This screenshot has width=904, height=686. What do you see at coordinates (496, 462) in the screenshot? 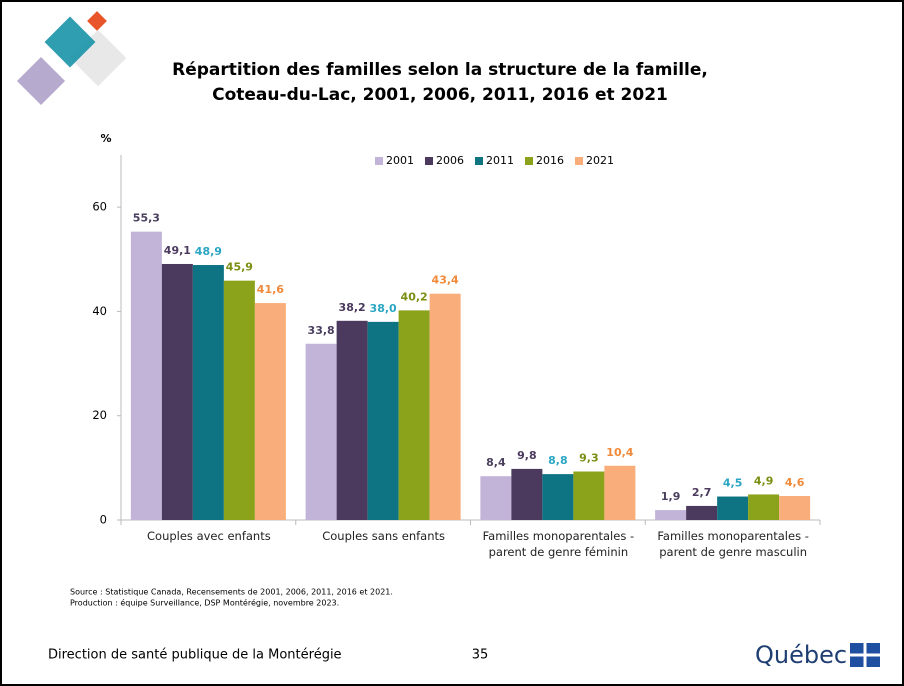
I see `value-label: 8,4` at bounding box center [496, 462].